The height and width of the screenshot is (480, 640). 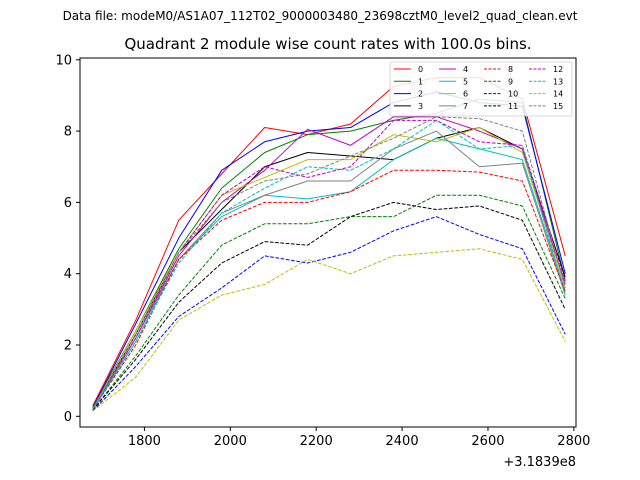 What do you see at coordinates (539, 462) in the screenshot?
I see `x-offset-label: +3.1839e8` at bounding box center [539, 462].